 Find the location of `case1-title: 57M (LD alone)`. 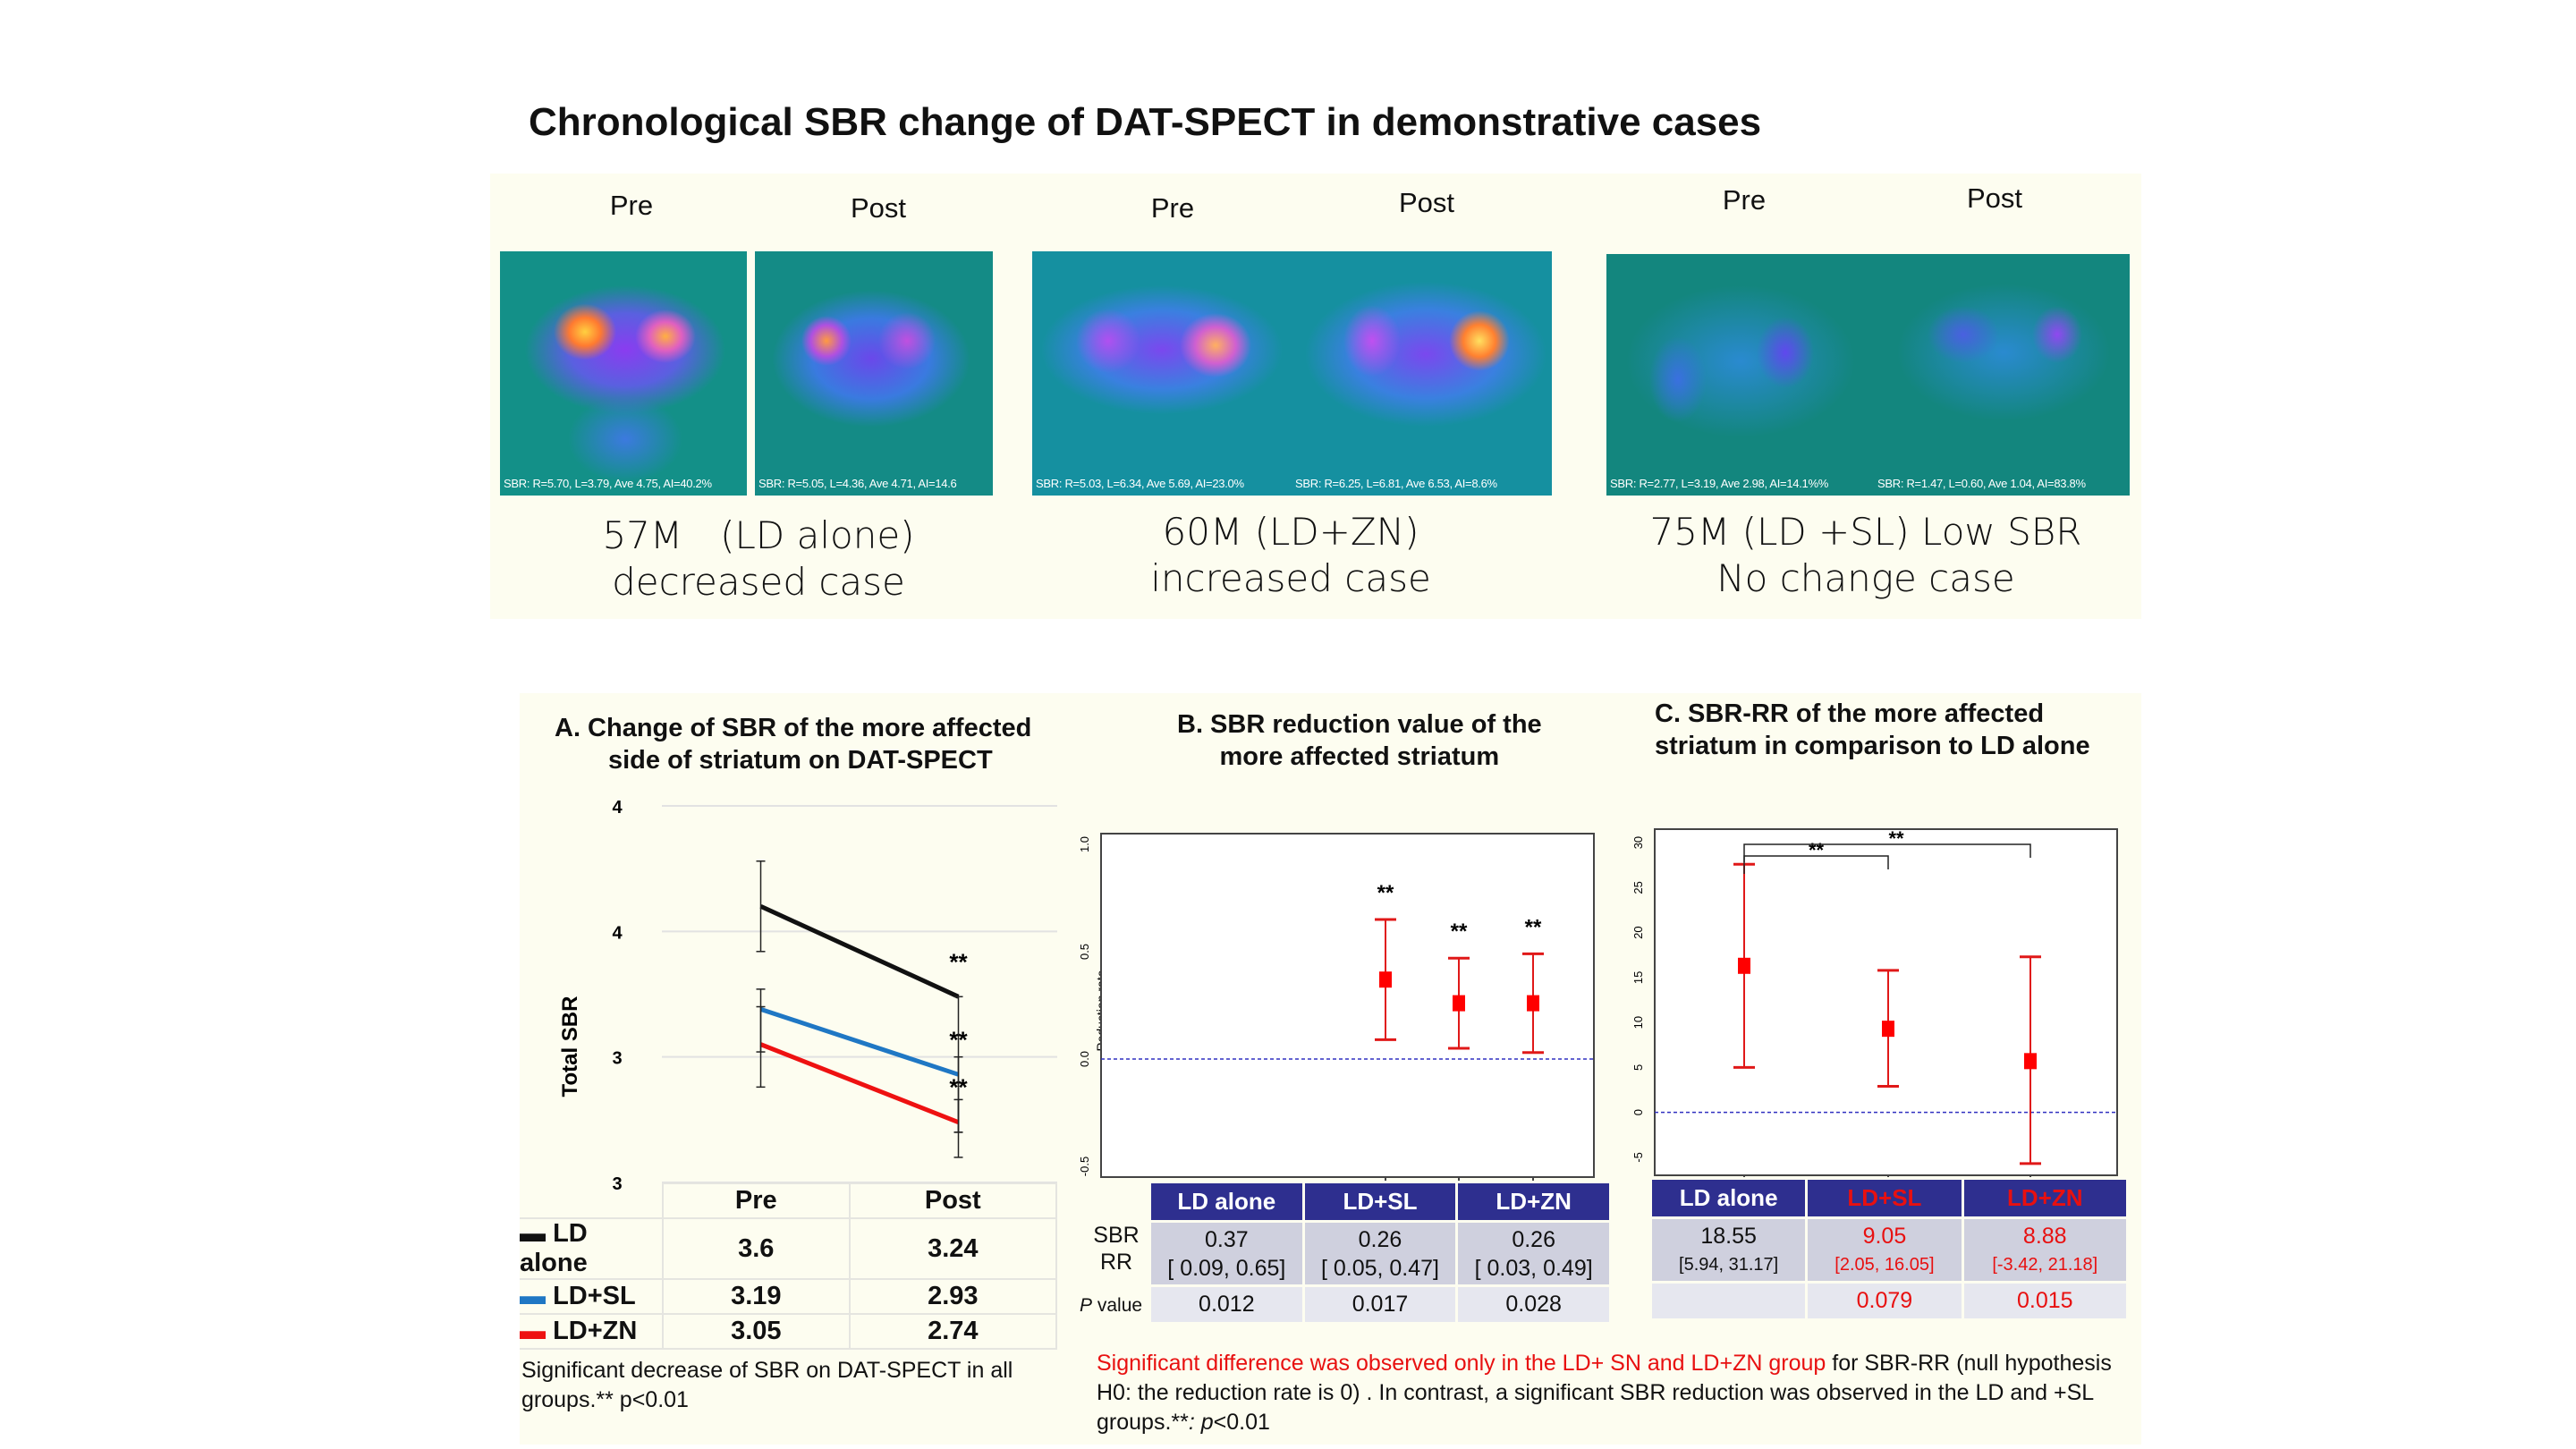

case1-title: 57M (LD alone) is located at coordinates (758, 535).